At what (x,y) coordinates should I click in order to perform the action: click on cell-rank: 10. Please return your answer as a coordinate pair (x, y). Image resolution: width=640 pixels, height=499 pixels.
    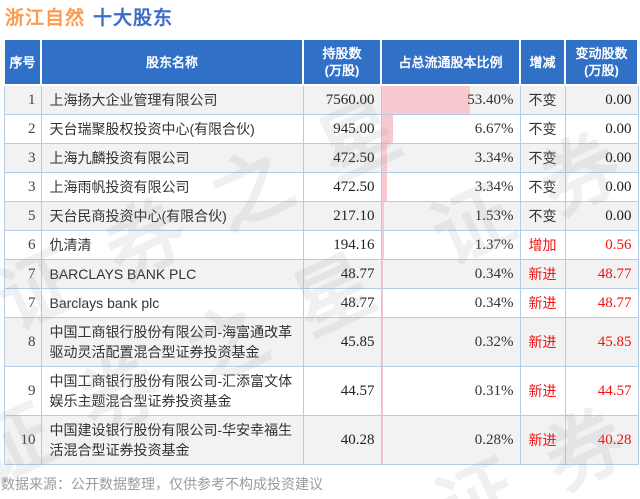
    Looking at the image, I should click on (22, 440).